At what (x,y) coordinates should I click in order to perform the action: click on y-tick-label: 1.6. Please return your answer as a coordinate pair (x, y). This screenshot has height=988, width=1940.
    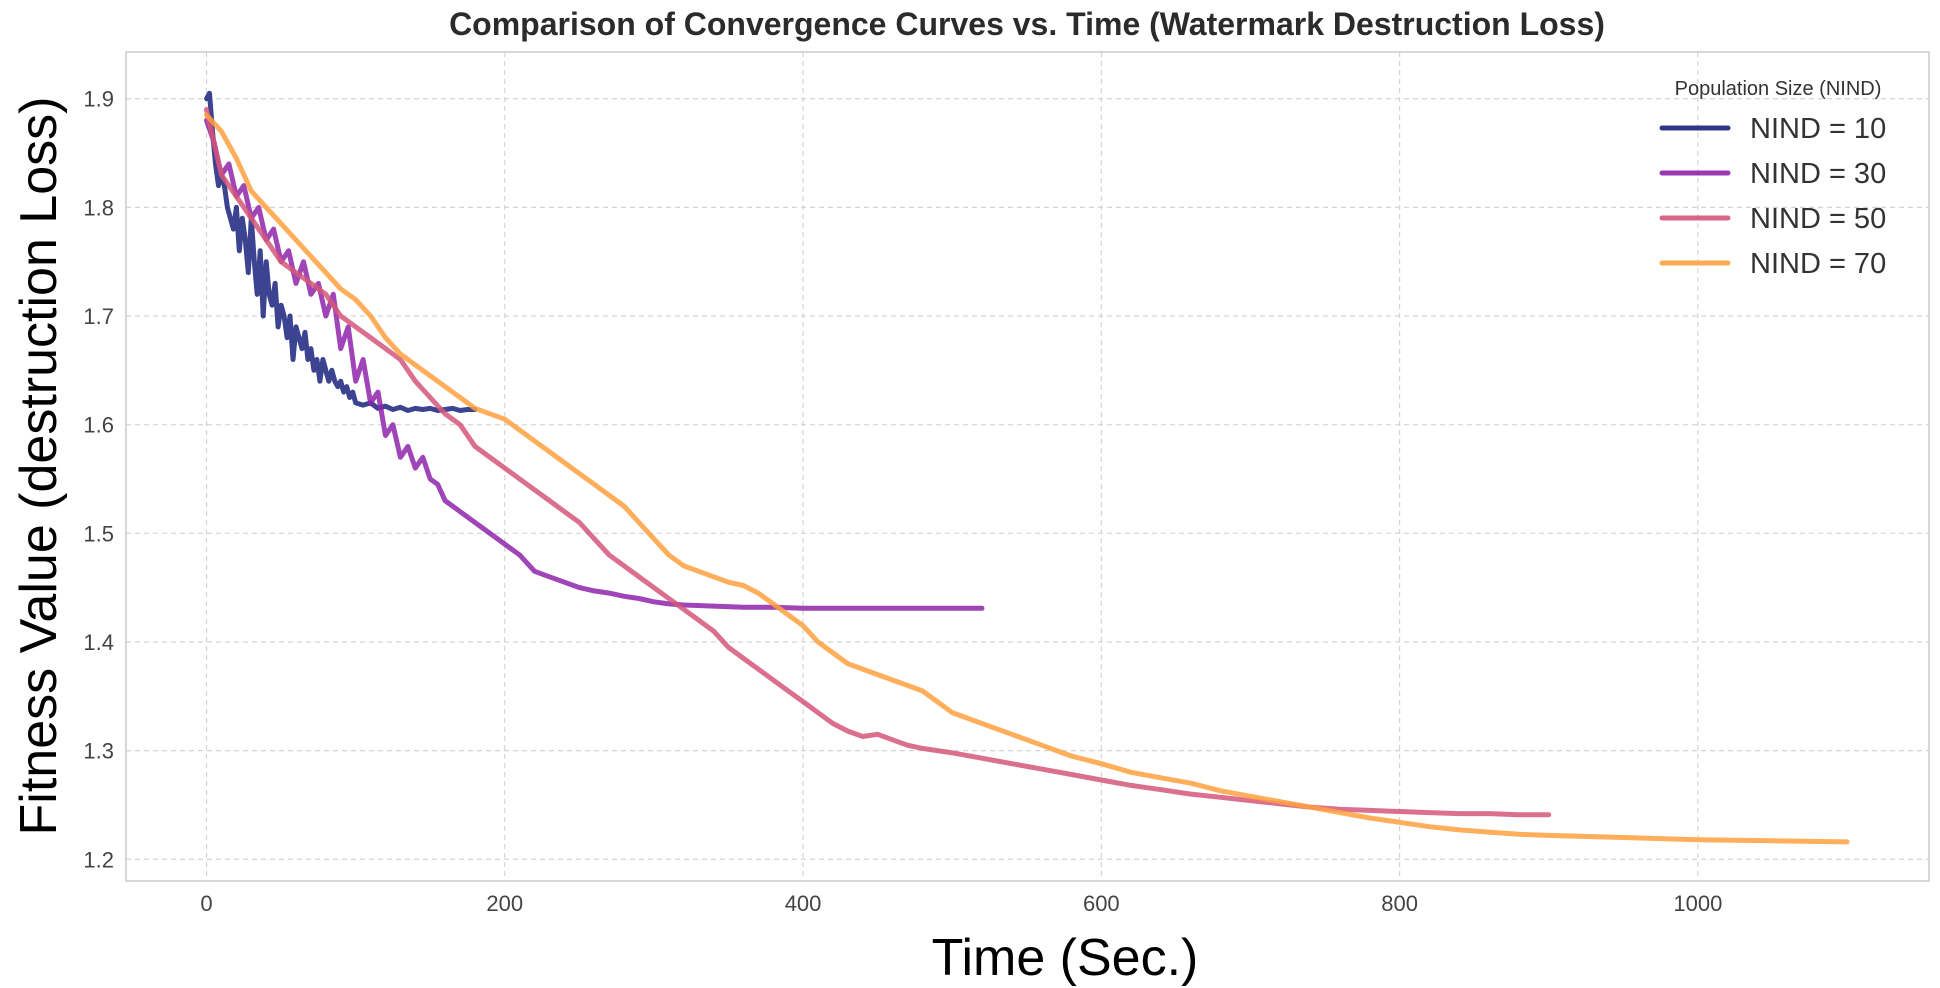
    Looking at the image, I should click on (98, 425).